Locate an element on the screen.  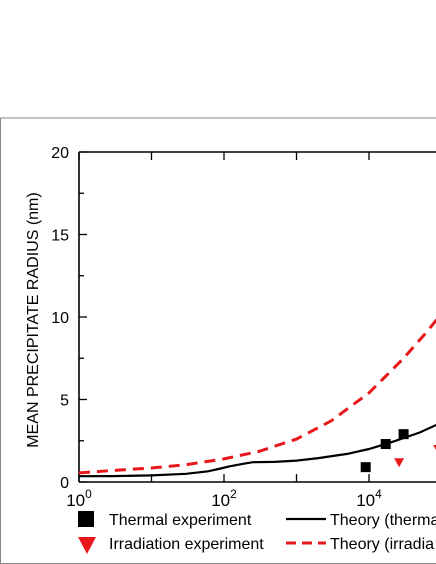
legend-label: Irradiation experiment is located at coordinates (186, 544).